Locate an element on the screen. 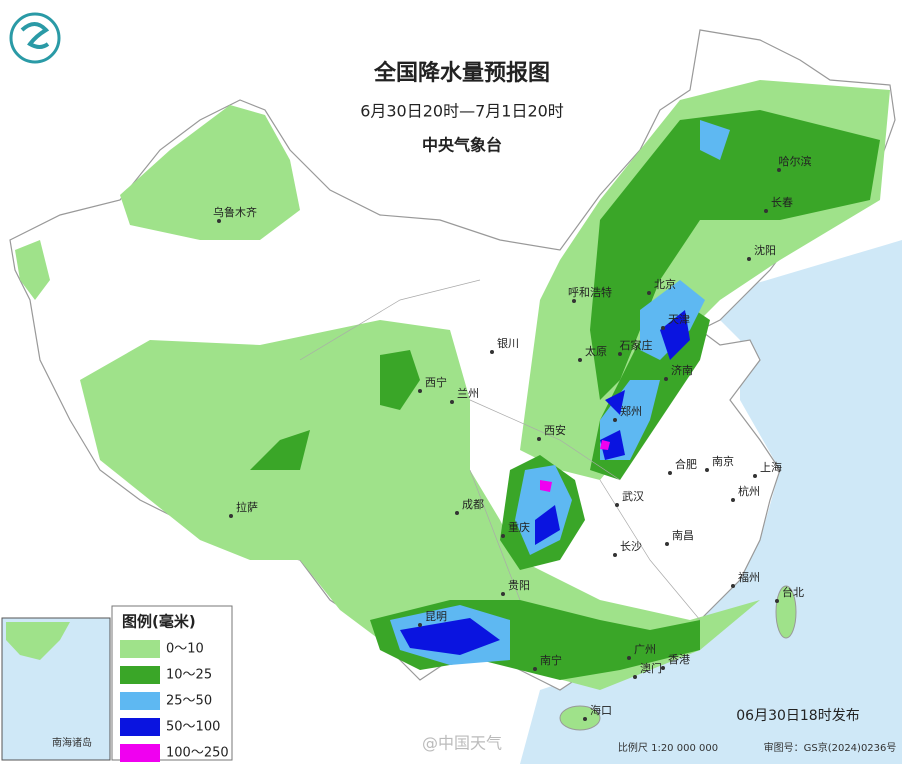 The width and height of the screenshot is (902, 764). issue-time: 06月30日18时发布 is located at coordinates (797, 716).